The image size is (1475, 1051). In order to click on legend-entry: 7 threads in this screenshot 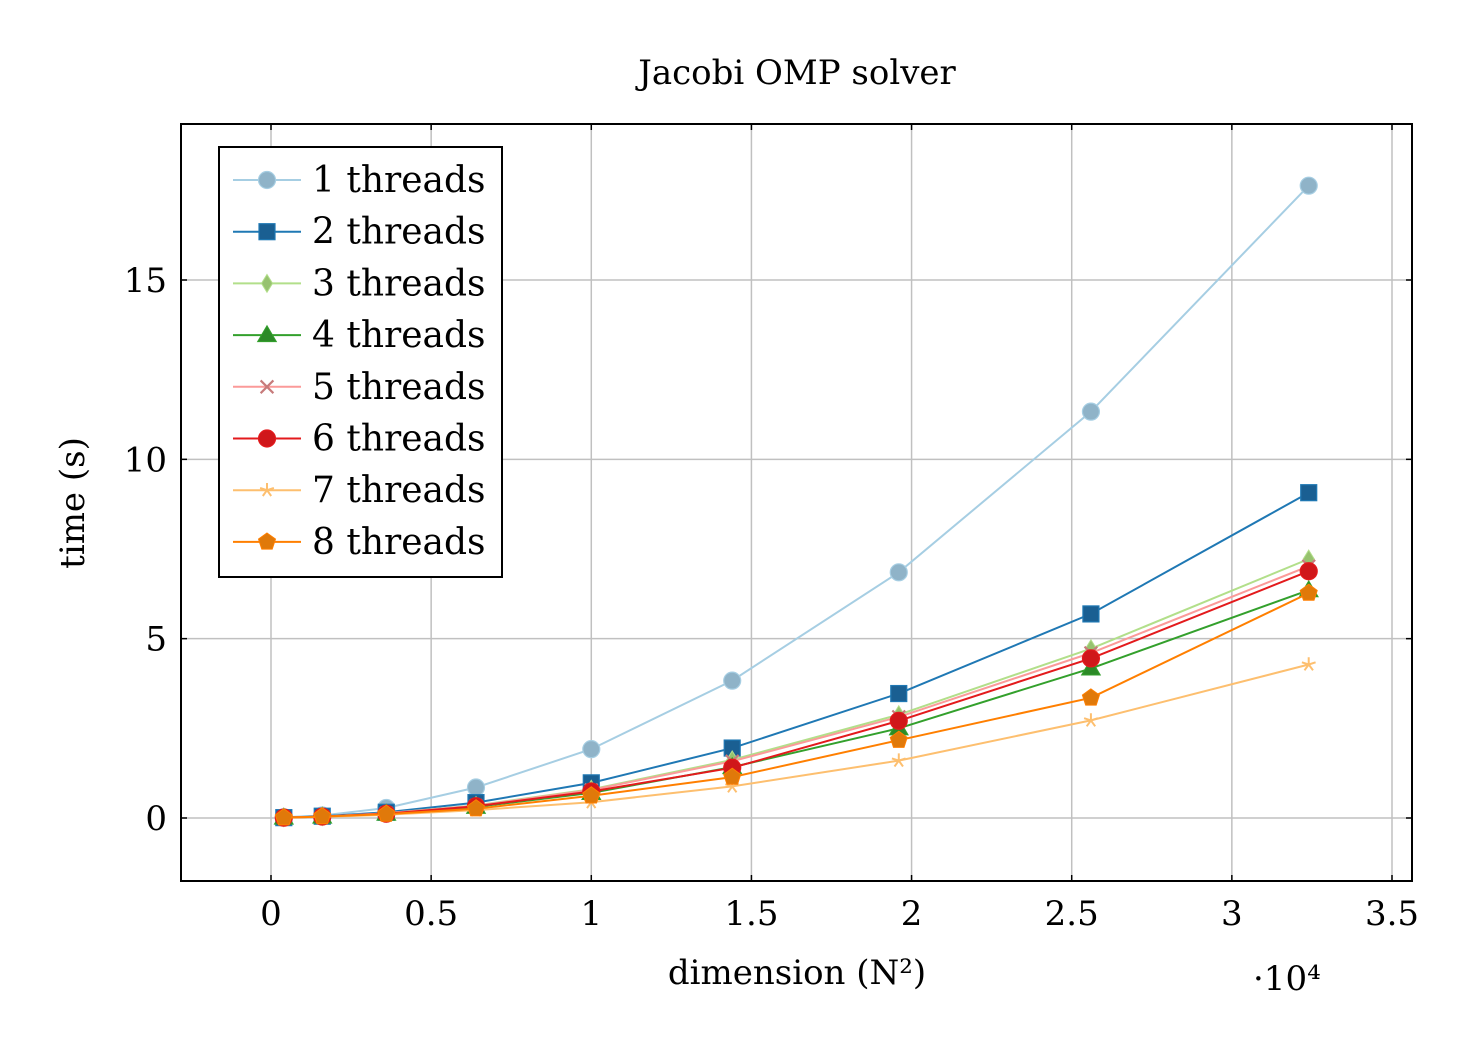, I will do `click(359, 490)`.